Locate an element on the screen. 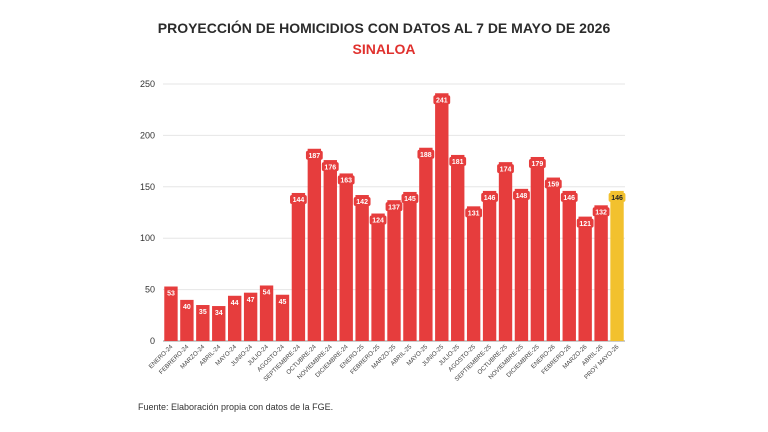 The width and height of the screenshot is (768, 432). data-label: 144 is located at coordinates (299, 200).